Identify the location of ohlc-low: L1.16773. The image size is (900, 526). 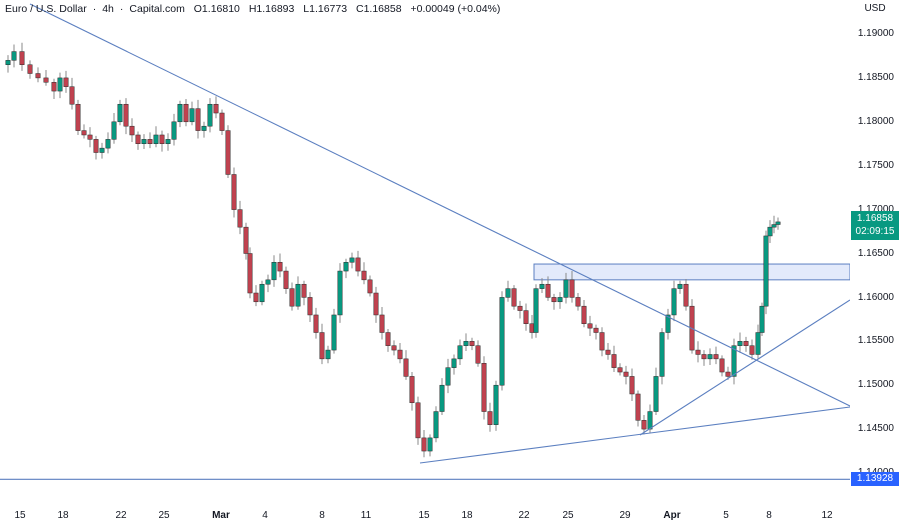
(325, 9).